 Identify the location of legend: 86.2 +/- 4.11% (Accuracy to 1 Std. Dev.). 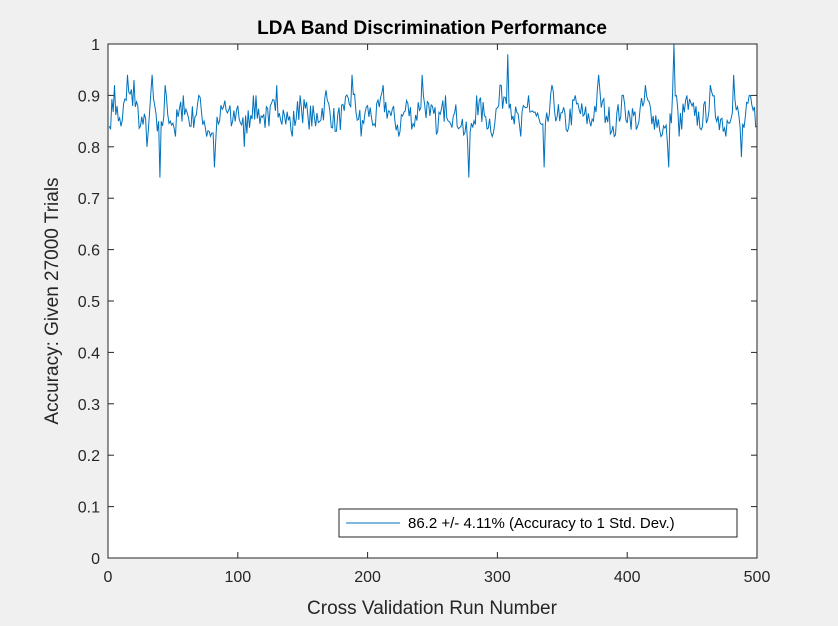
(538, 523).